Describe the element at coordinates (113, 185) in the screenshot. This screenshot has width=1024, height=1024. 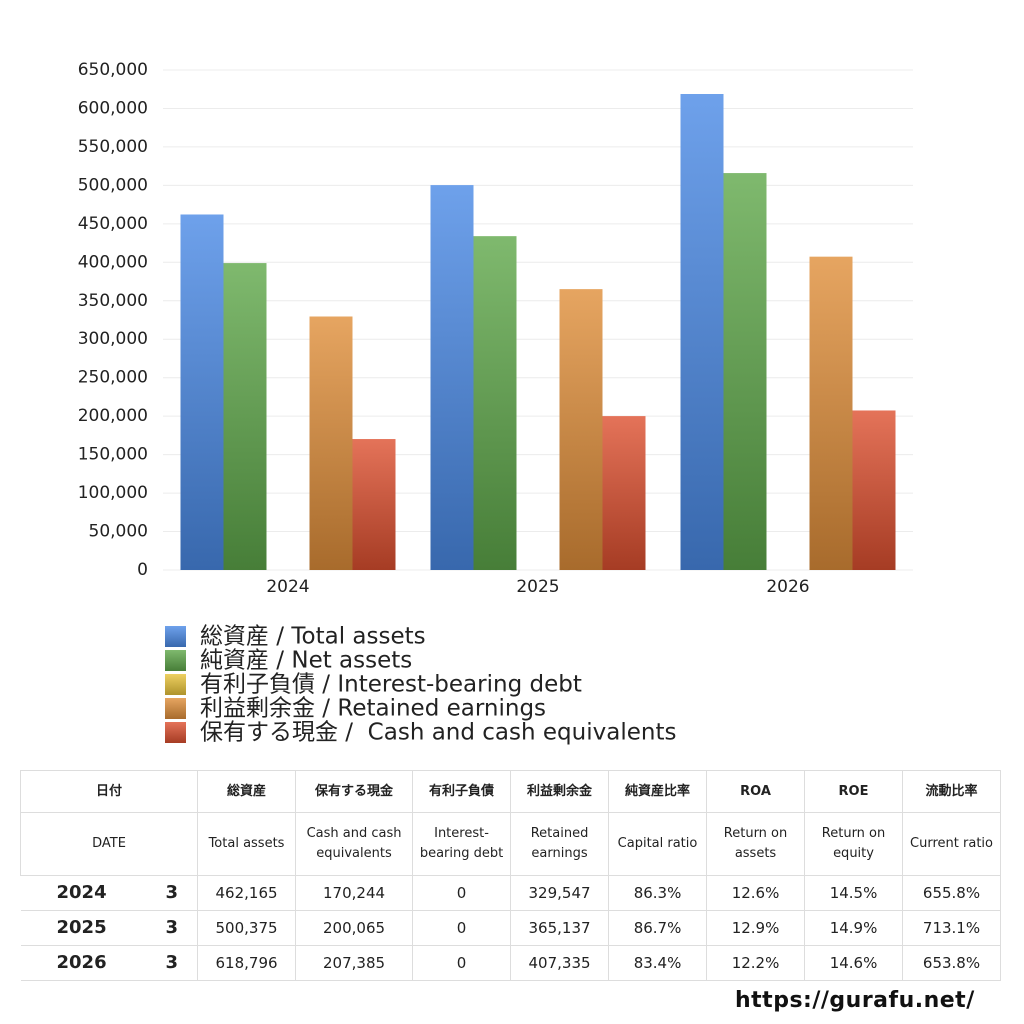
I see `y-tick-label: 500,000` at that location.